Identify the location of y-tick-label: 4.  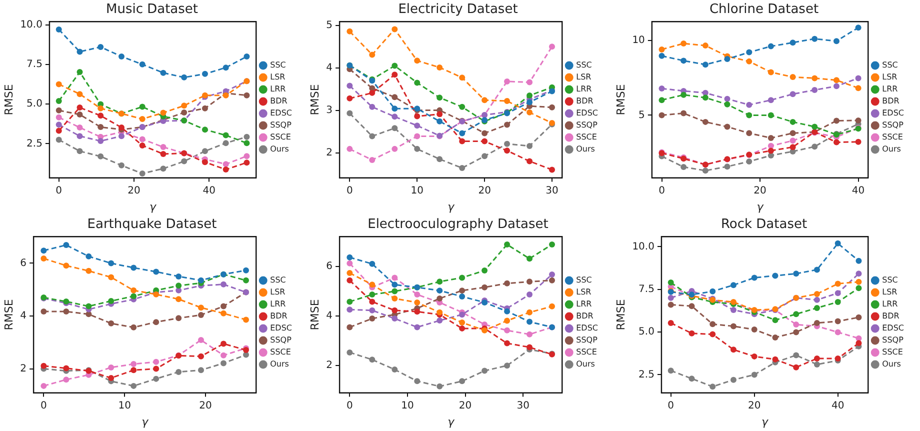
(329, 68).